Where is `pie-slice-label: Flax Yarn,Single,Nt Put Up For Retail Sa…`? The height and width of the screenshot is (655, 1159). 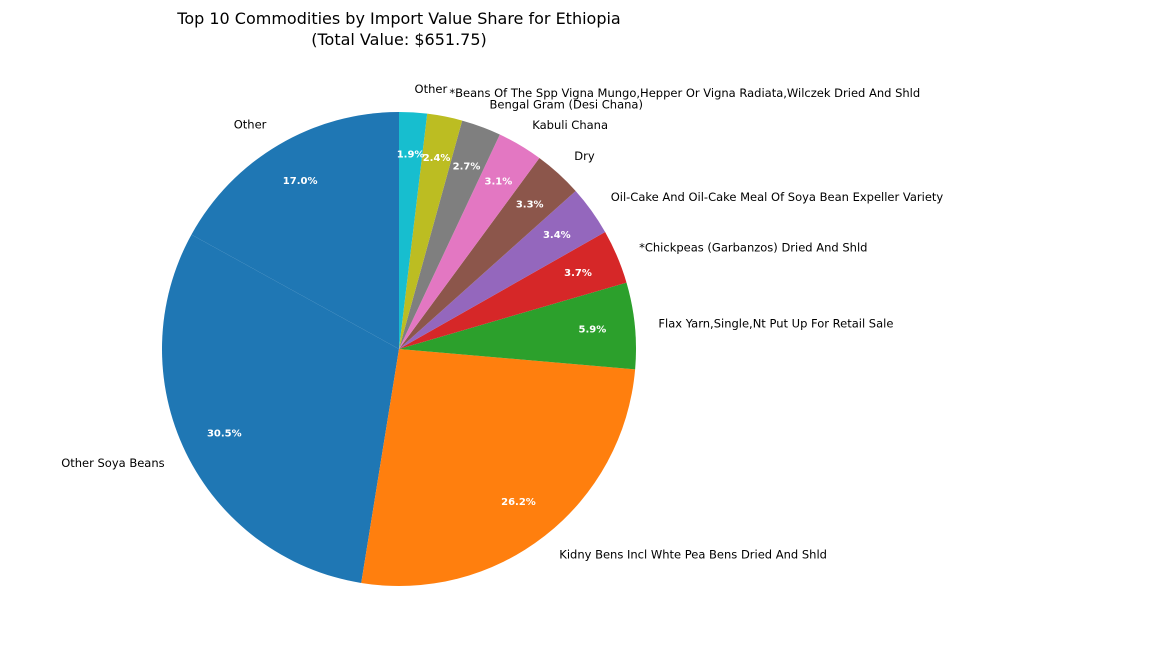
pie-slice-label: Flax Yarn,Single,Nt Put Up For Retail Sa… is located at coordinates (775, 323).